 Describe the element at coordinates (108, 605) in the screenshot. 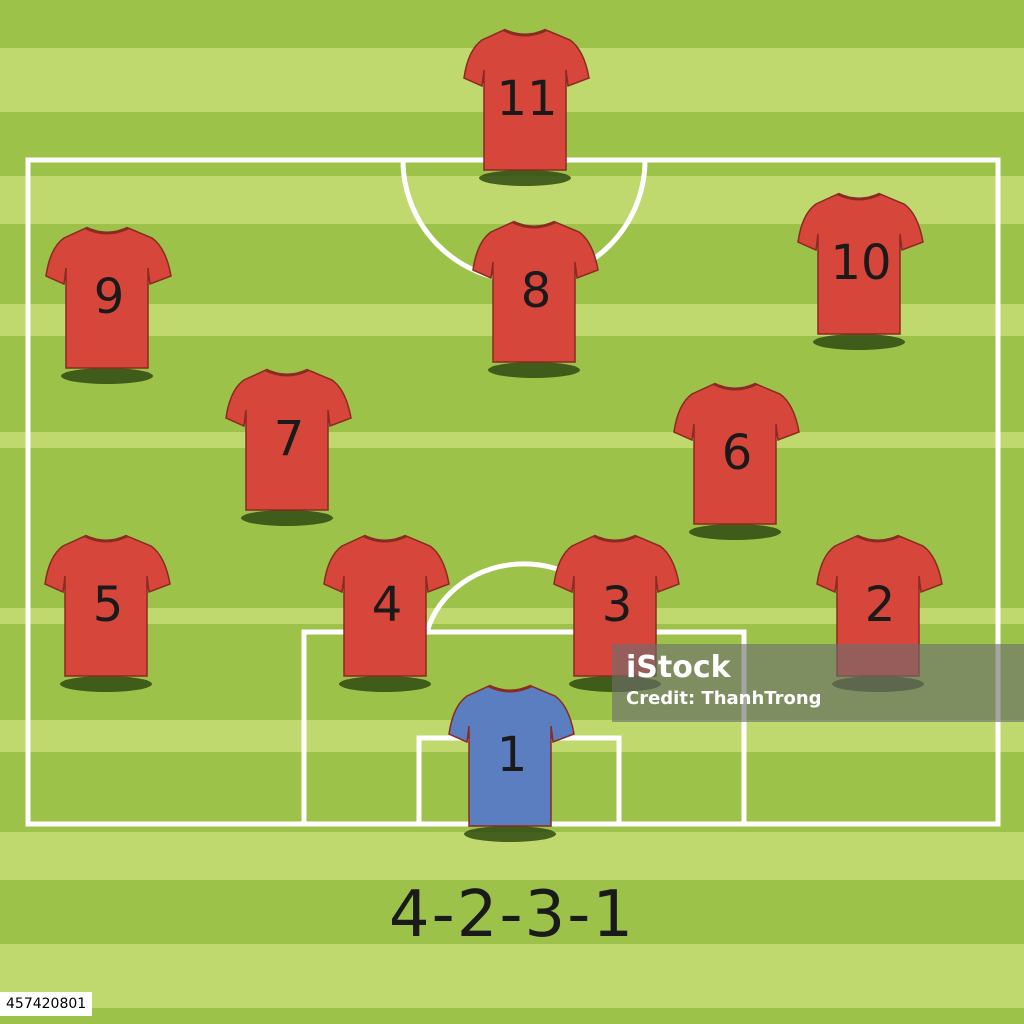

I see `shirt-number: 5` at that location.